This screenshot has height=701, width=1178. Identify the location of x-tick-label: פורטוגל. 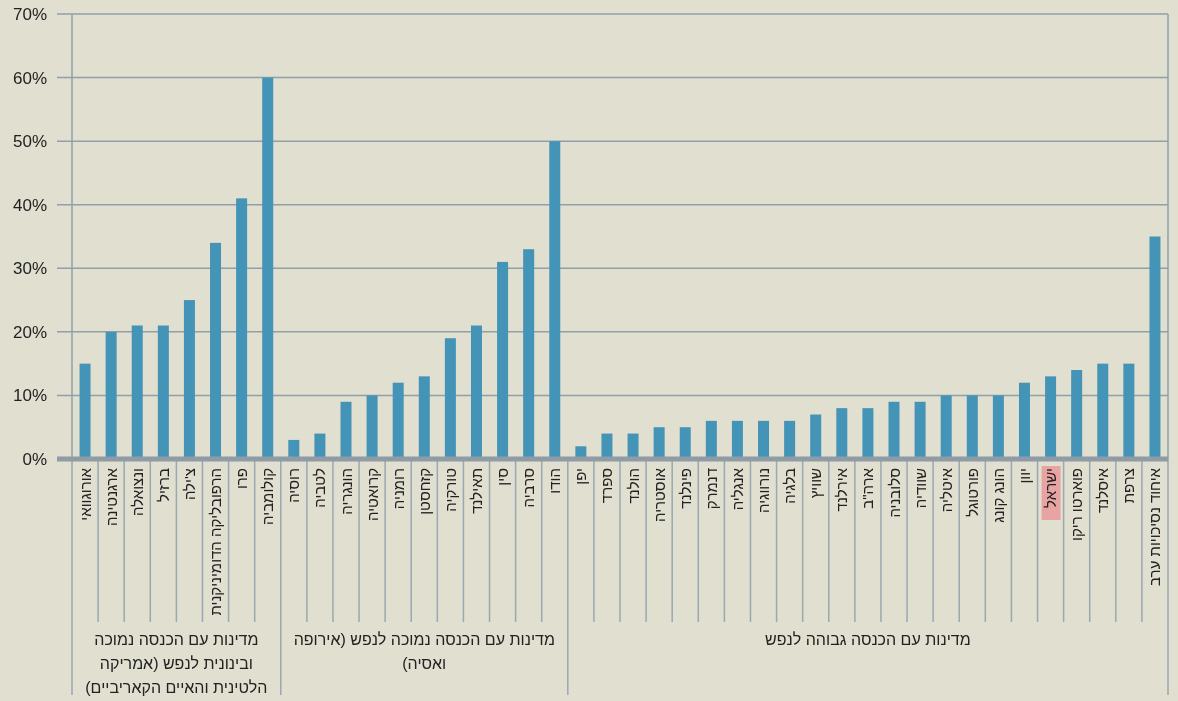
(972, 492).